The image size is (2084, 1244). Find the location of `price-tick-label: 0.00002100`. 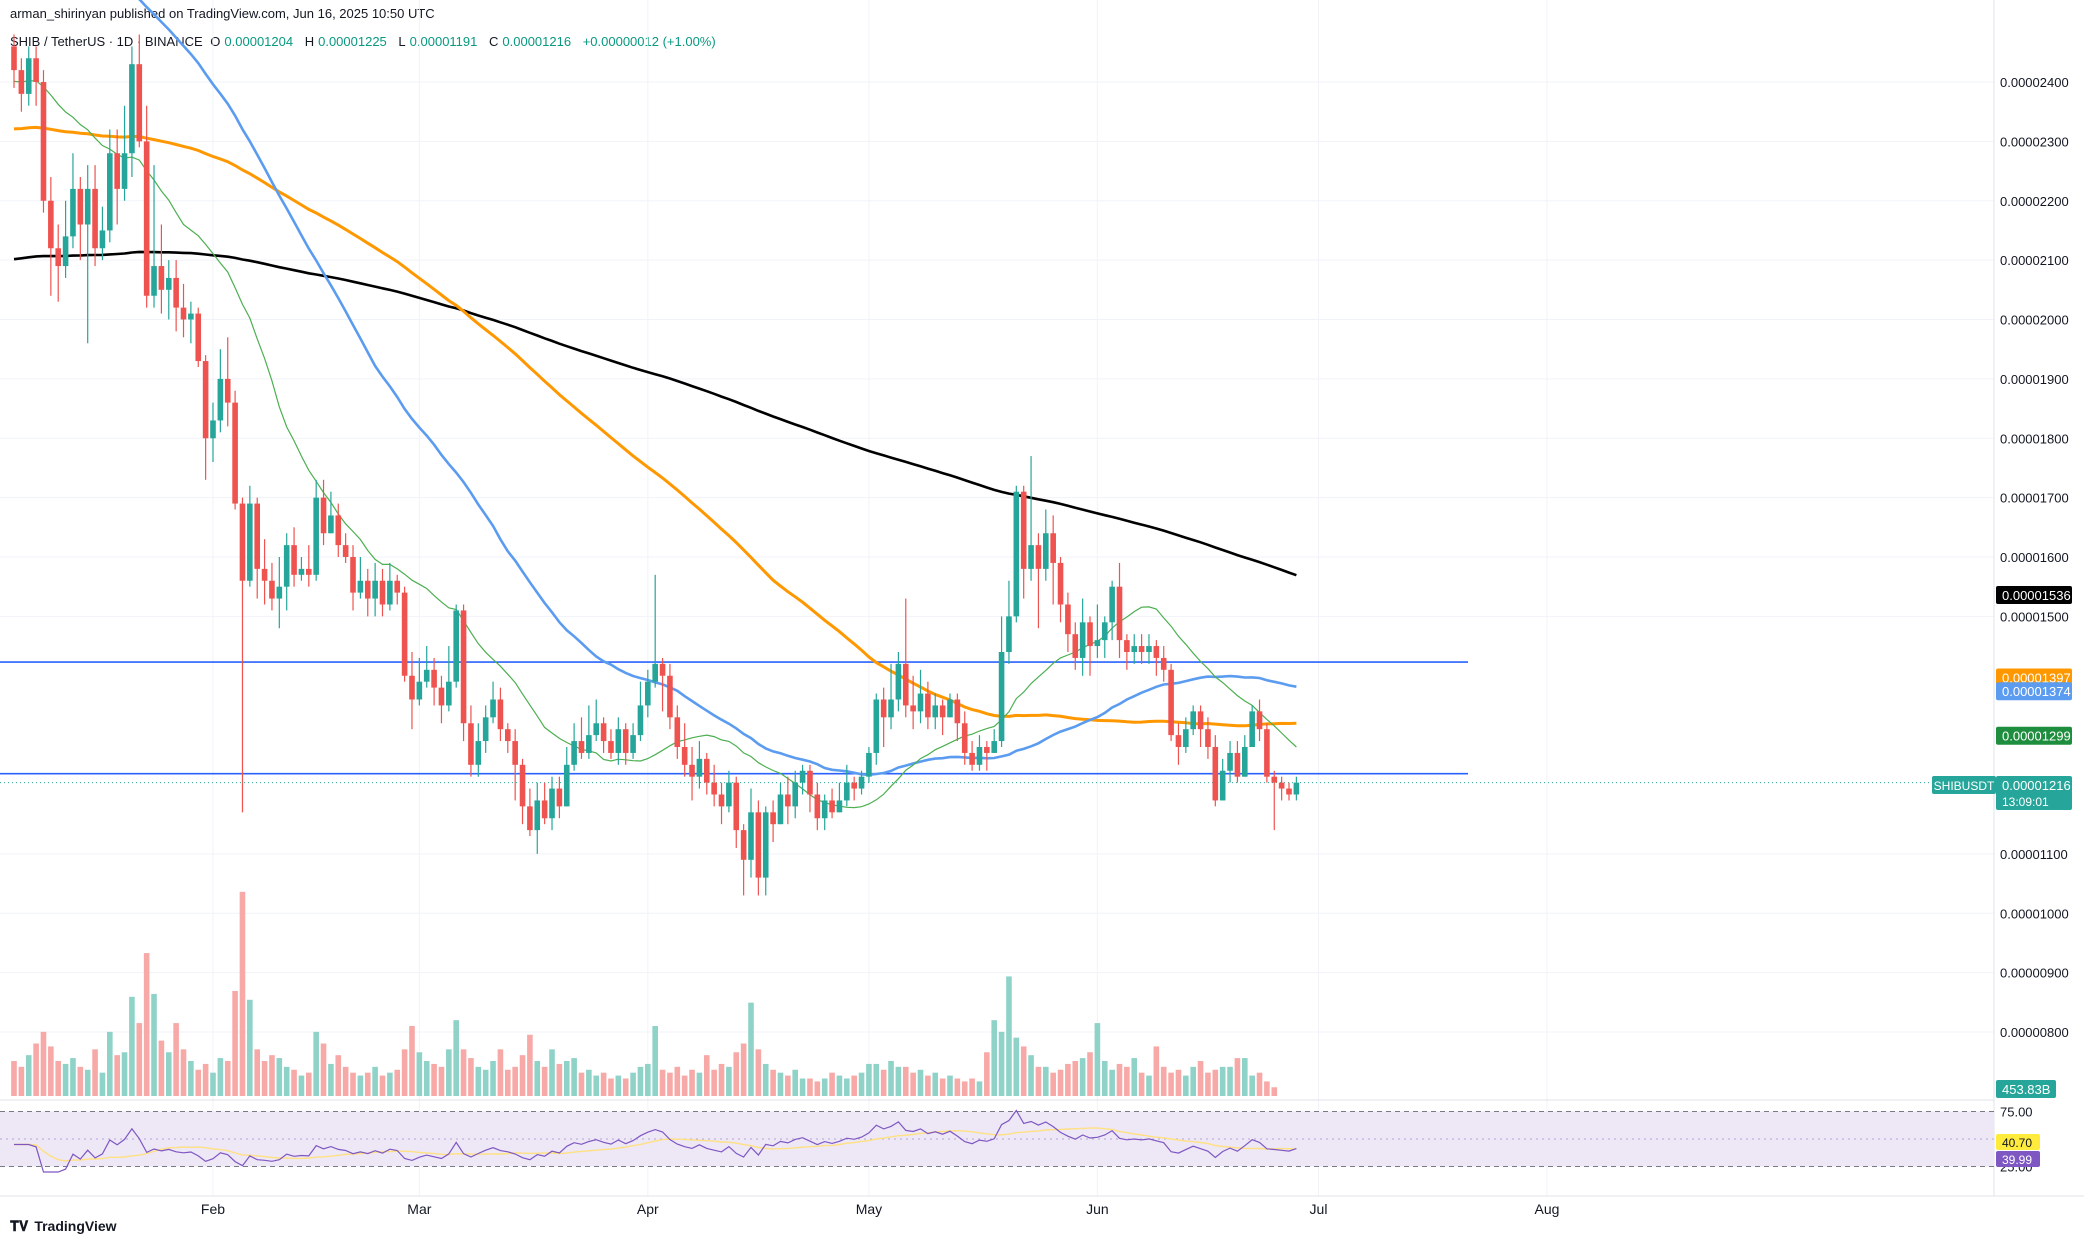

price-tick-label: 0.00002100 is located at coordinates (2034, 260).